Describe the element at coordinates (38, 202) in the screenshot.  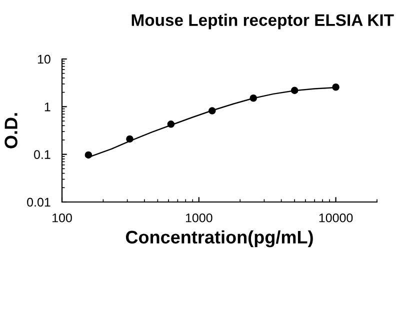
I see `y-tick-label: 0.01` at that location.